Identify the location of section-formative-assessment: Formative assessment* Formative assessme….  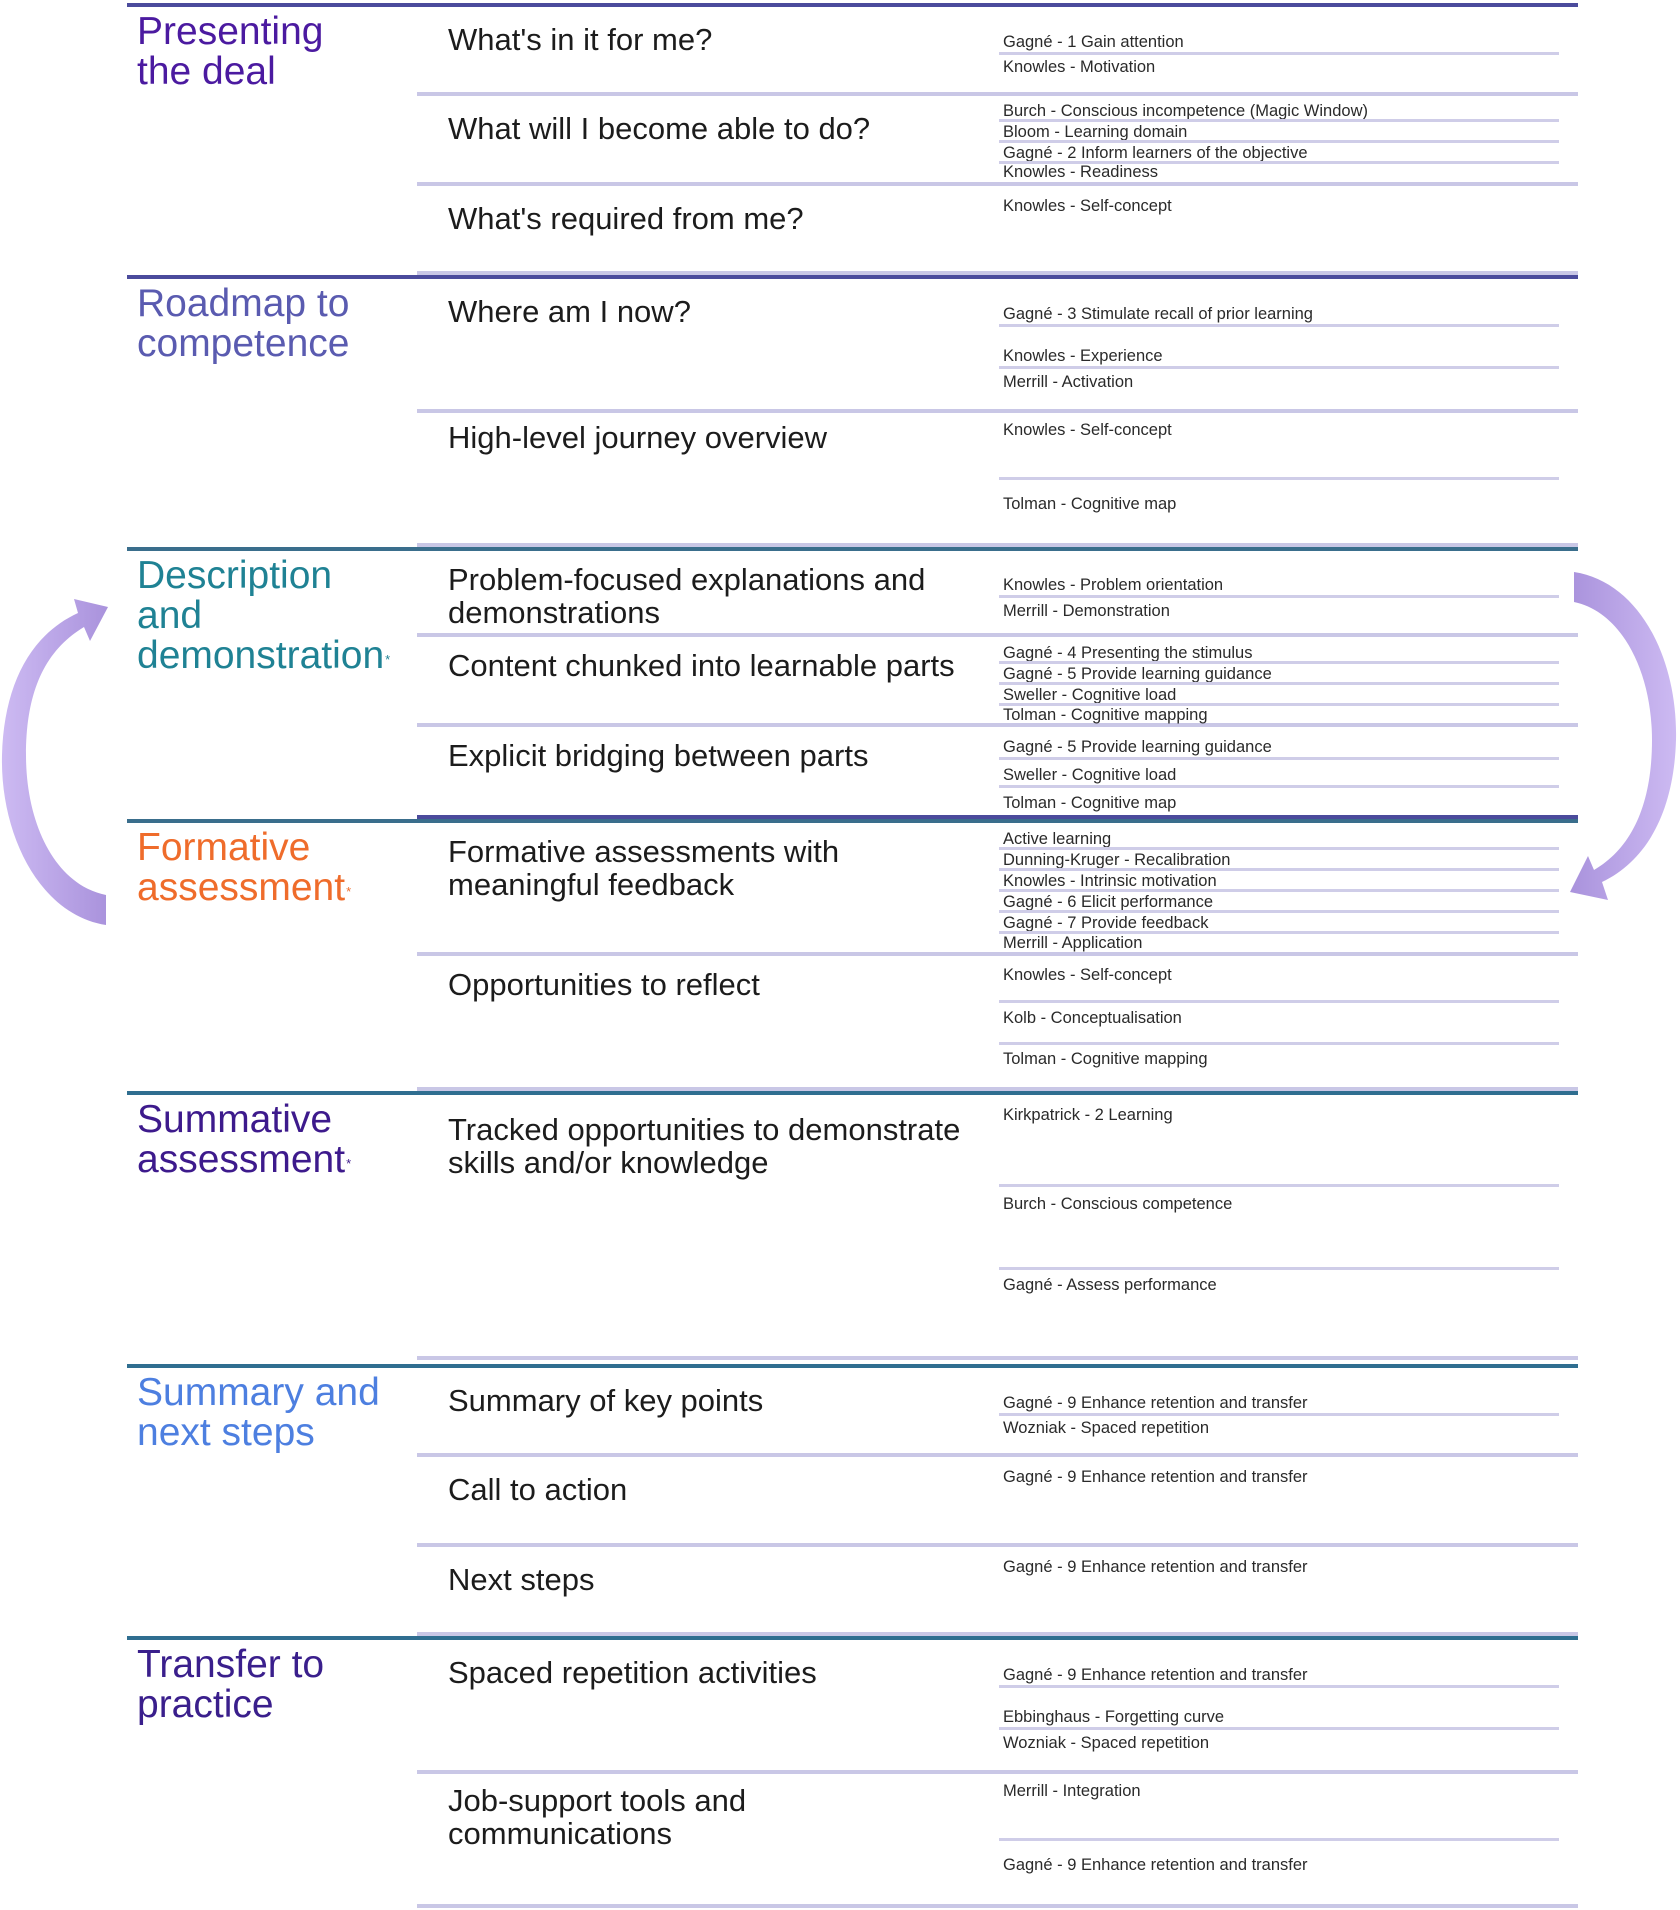
(852, 955).